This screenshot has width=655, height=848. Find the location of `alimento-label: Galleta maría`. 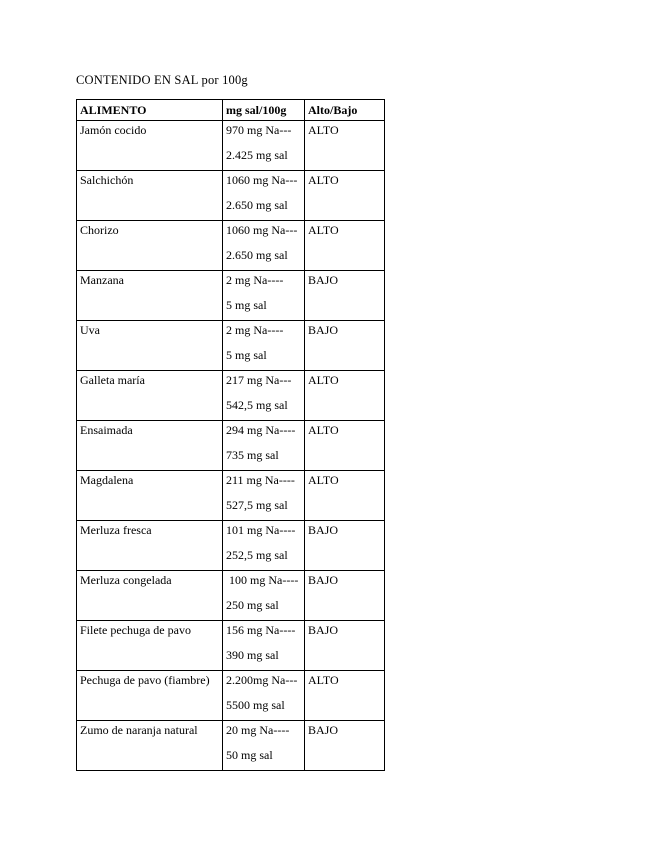

alimento-label: Galleta maría is located at coordinates (112, 380).